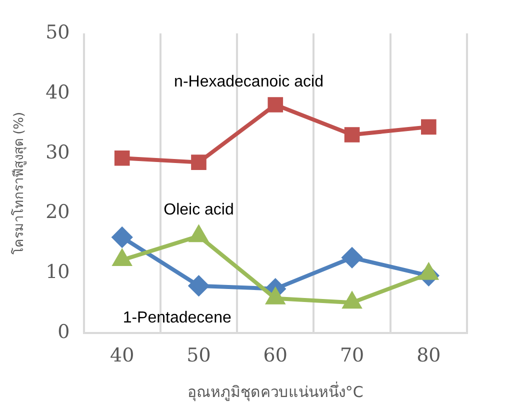 The width and height of the screenshot is (505, 414). What do you see at coordinates (19, 183) in the screenshot?
I see `y-axis-title: โครมาโทกราฟีสูงสุด (%)` at bounding box center [19, 183].